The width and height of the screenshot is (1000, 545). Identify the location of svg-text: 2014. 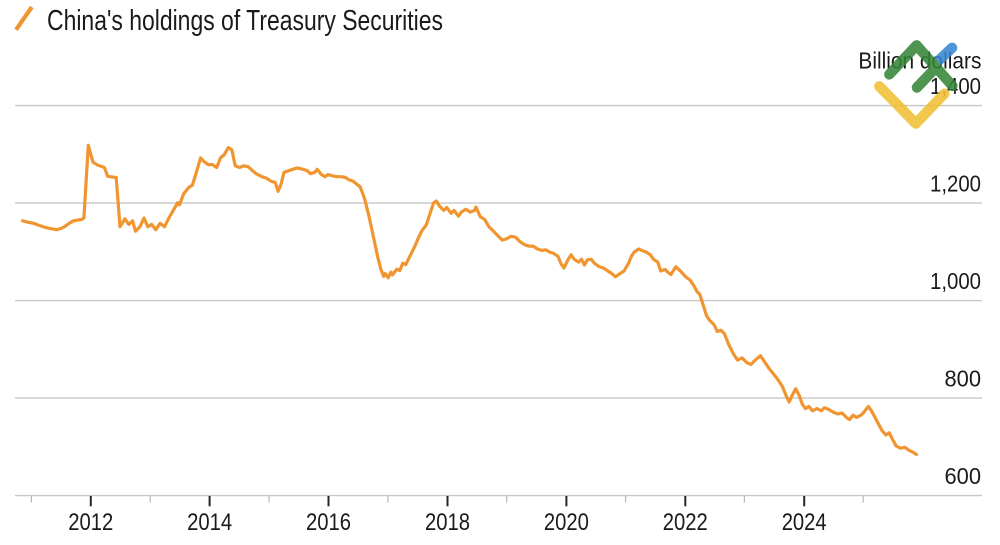
(209, 522).